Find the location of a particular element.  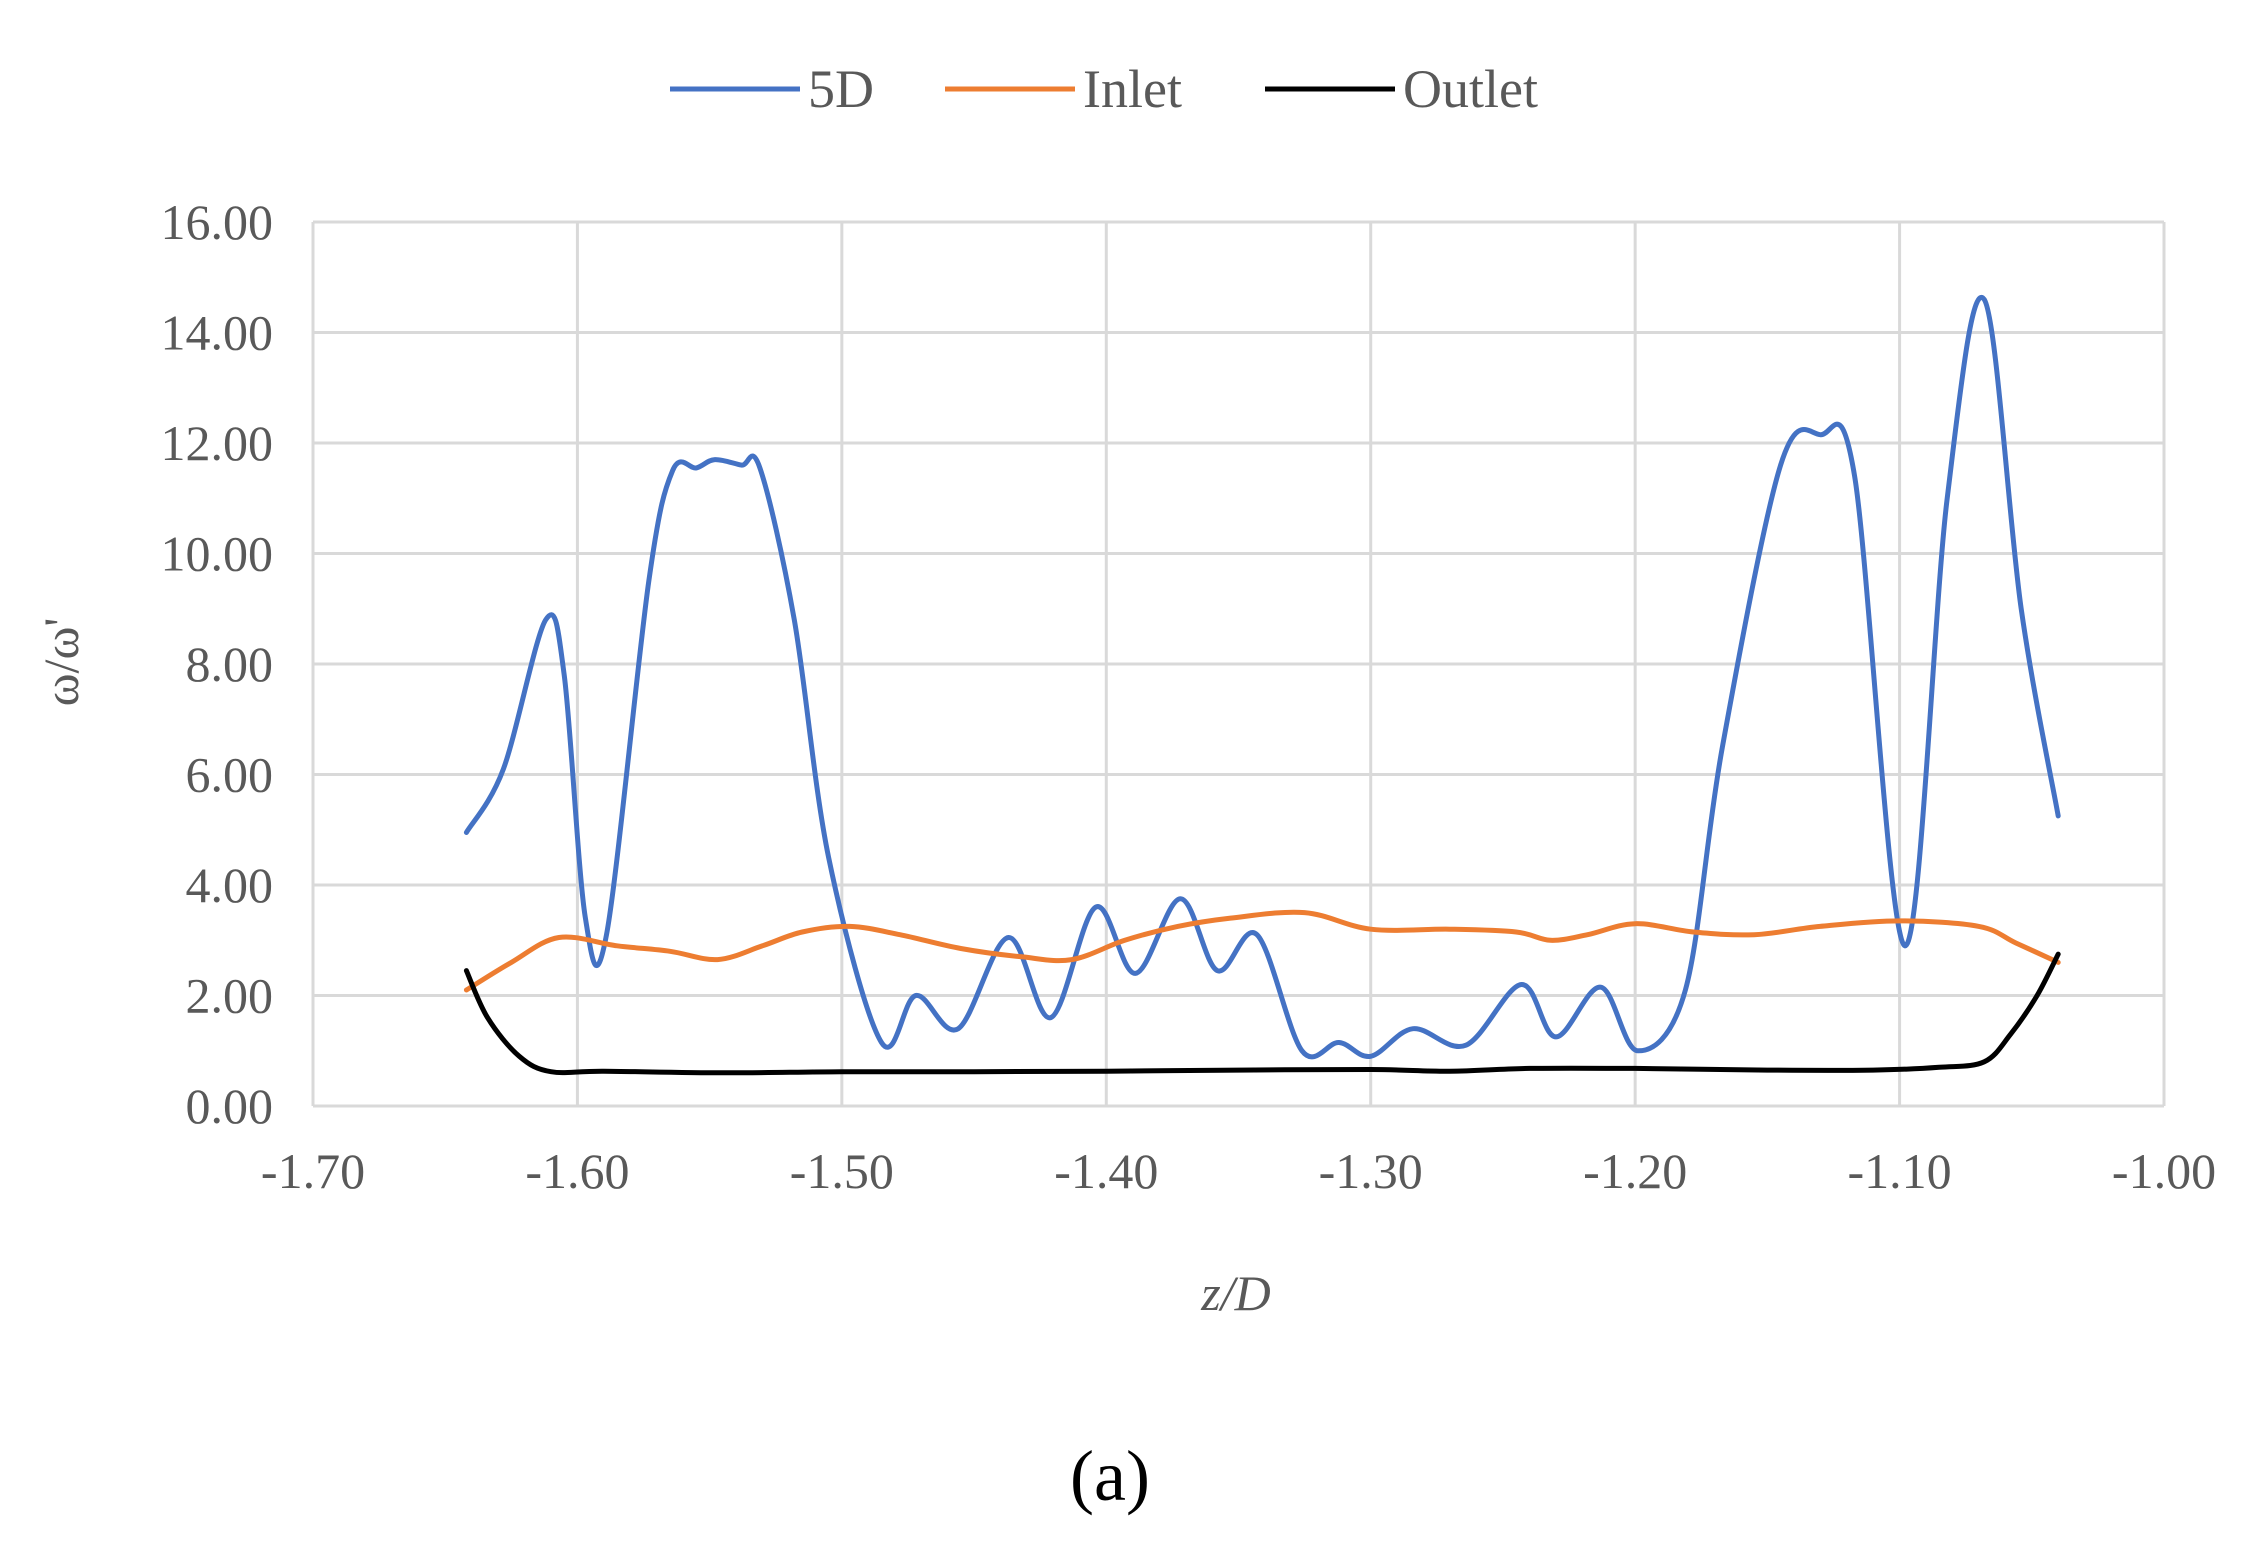

panel-label: (a) is located at coordinates (1110, 1476).